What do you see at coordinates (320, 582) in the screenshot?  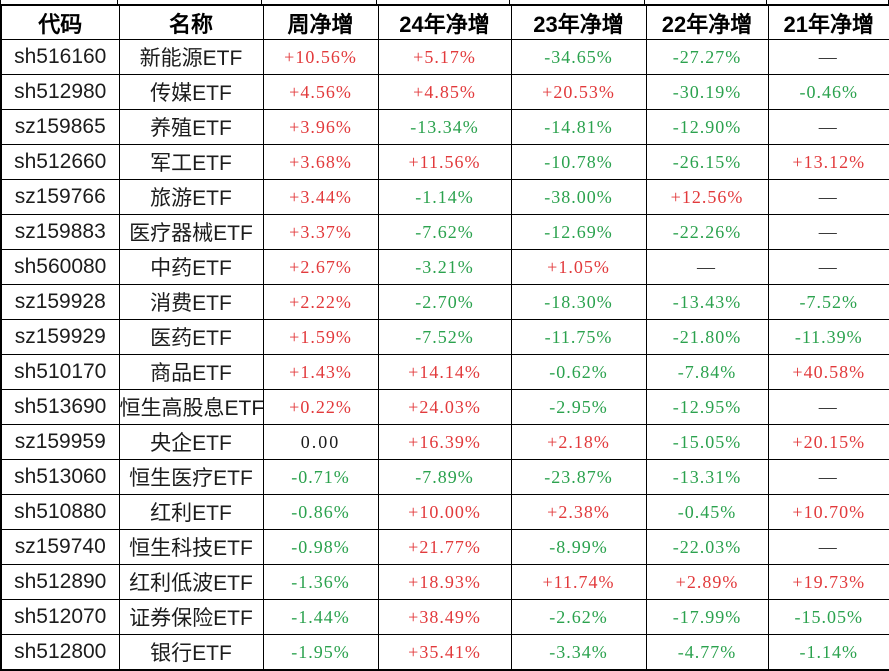 I see `value-cell: -1.36%` at bounding box center [320, 582].